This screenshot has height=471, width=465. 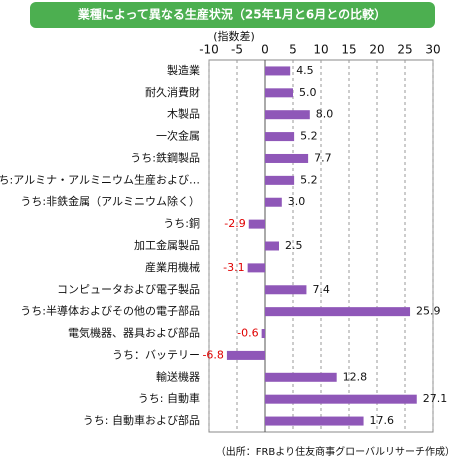 I want to click on category-label: 電気機器、器具および部品, so click(x=134, y=333).